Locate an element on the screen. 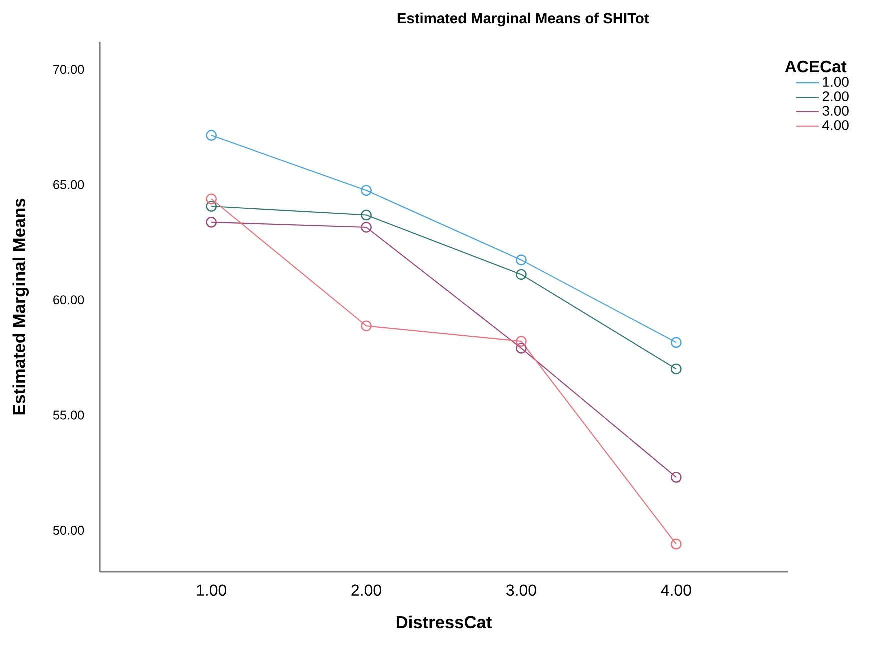  x-axis-title: DistressCat is located at coordinates (444, 622).